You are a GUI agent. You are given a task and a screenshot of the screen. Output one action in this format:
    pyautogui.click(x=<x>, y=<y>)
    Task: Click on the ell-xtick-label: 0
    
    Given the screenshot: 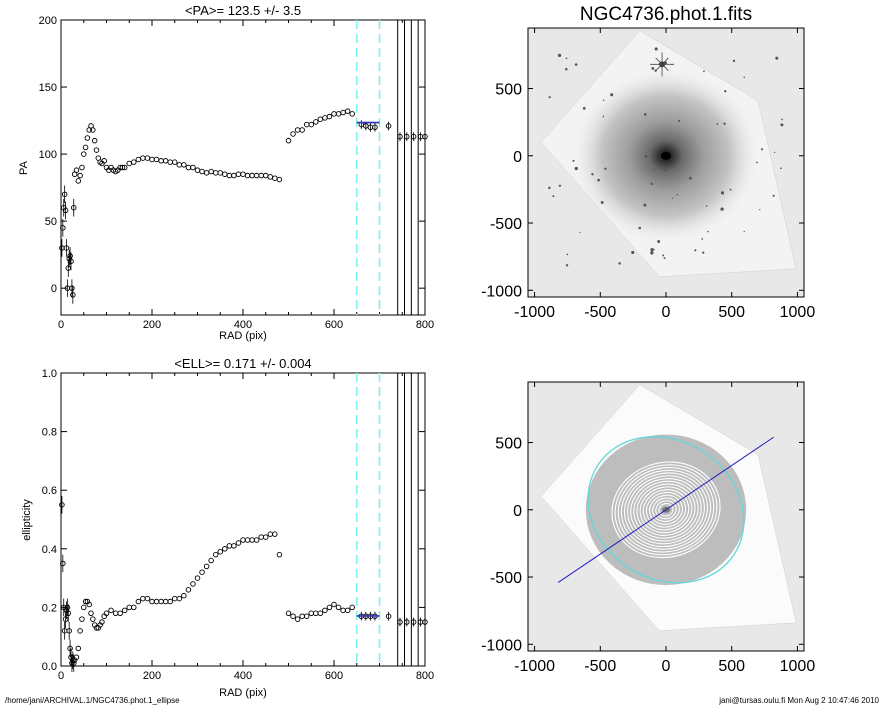 What is the action you would take?
    pyautogui.click(x=61, y=676)
    